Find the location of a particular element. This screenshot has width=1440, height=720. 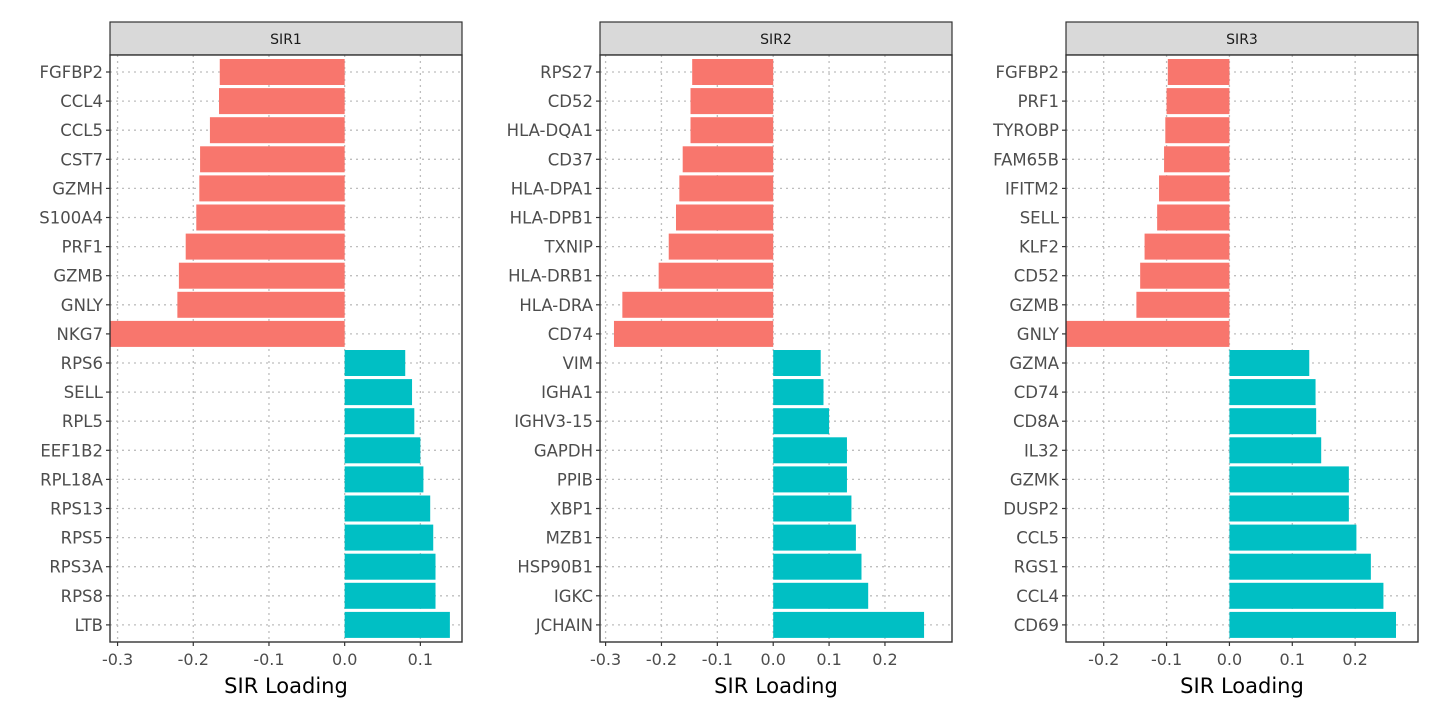

bar-mzb1 is located at coordinates (814, 537).